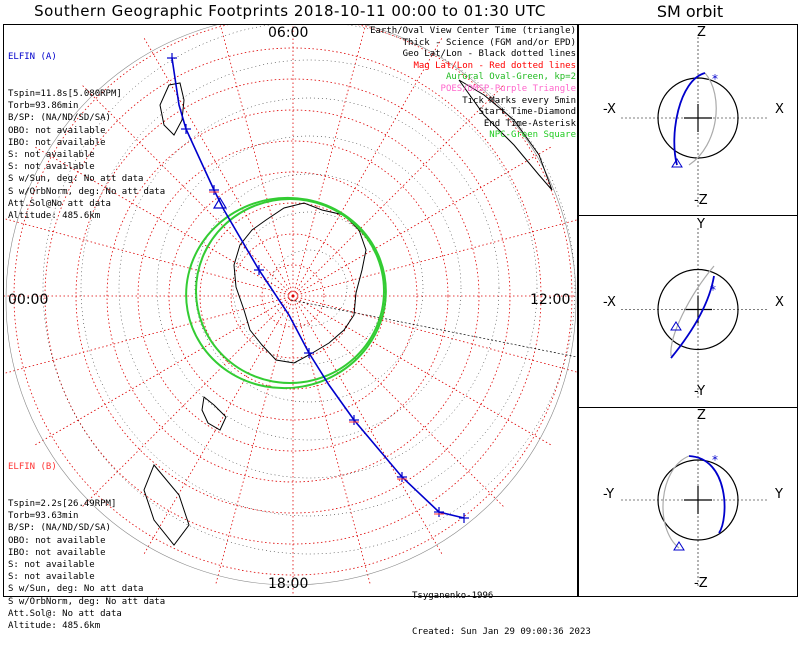  Describe the element at coordinates (288, 33) in the screenshot. I see `clock-label-top: 06:00` at that location.